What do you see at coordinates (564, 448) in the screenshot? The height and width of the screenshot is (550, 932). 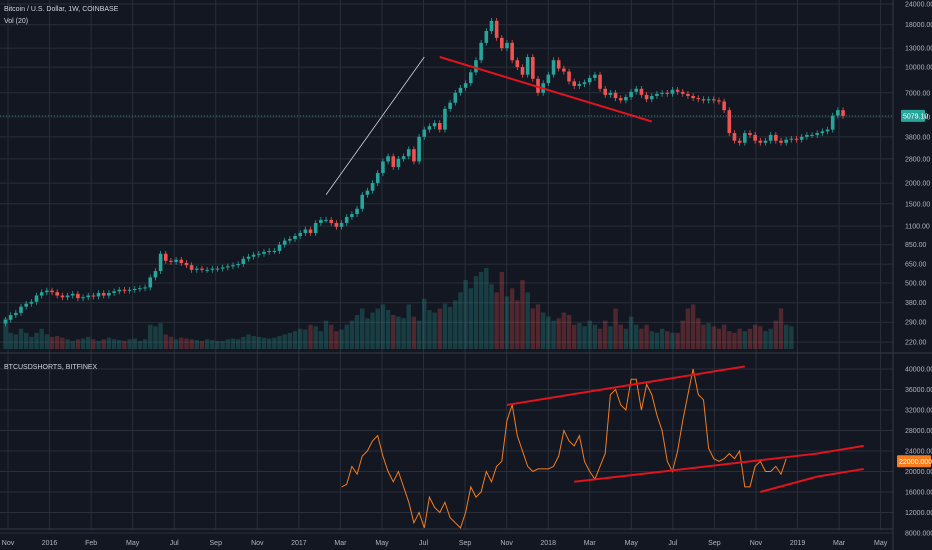 I see `shorts-line` at bounding box center [564, 448].